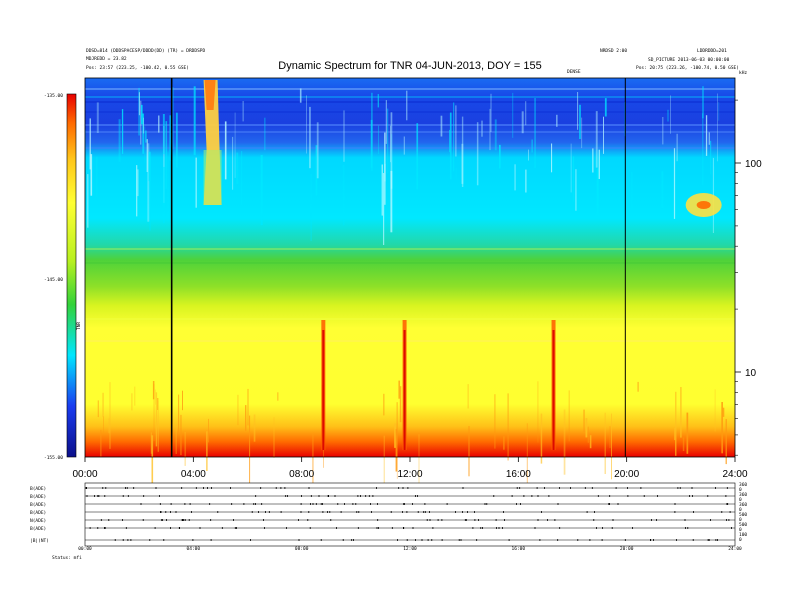 This screenshot has height=612, width=792. I want to click on header-right-line-1: NRDSD 2:00, so click(613, 51).